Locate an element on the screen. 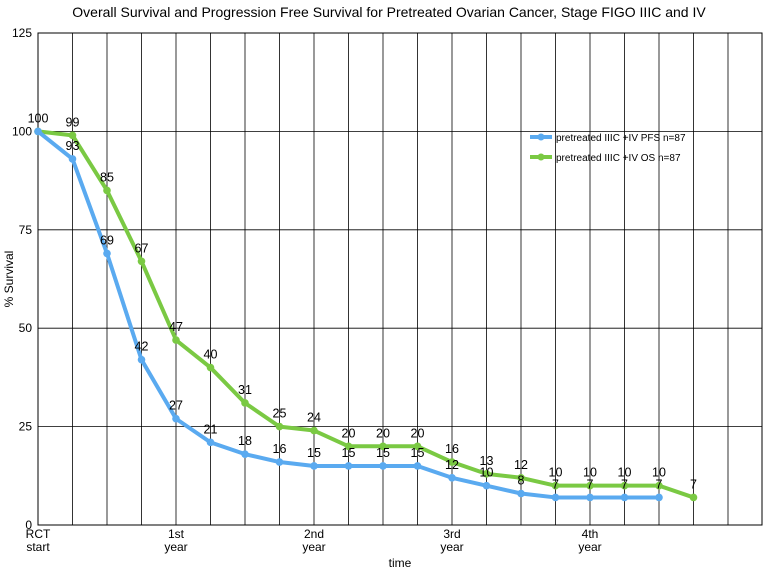 The height and width of the screenshot is (571, 778). y-tick-label: 75 is located at coordinates (26, 230).